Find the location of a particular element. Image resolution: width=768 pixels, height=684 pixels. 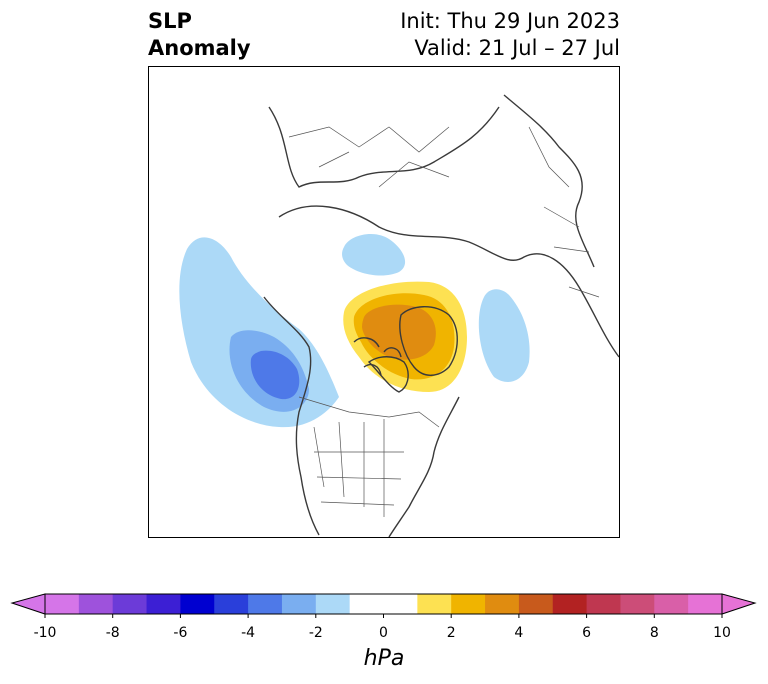

colorbar-unit-label: hPa is located at coordinates (384, 658).